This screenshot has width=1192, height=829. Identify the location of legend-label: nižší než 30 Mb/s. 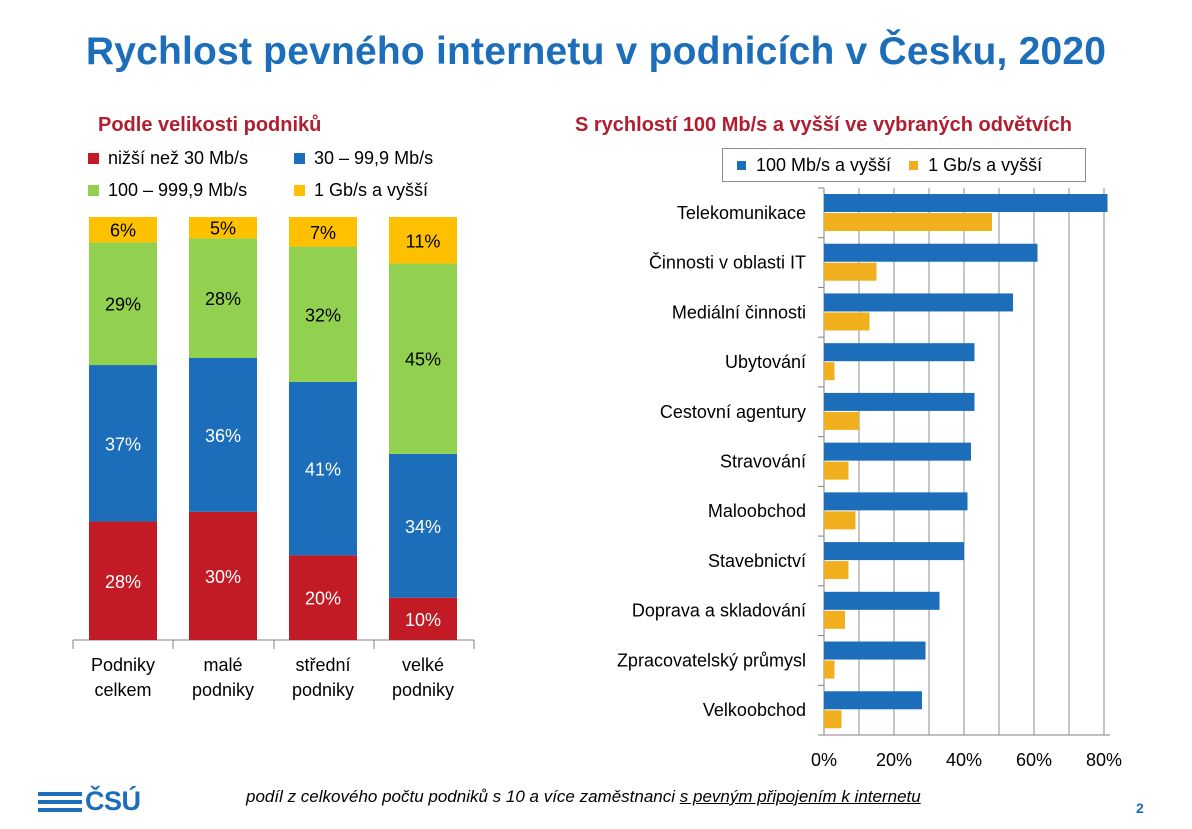
(178, 158).